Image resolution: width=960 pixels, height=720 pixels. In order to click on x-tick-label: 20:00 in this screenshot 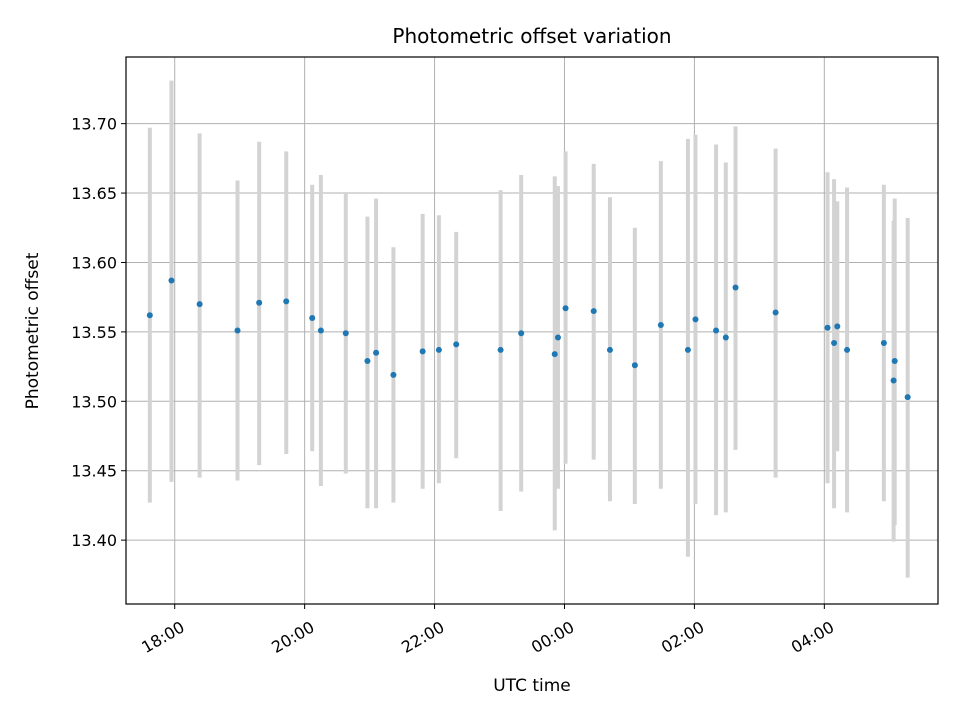, I will do `click(292, 637)`.